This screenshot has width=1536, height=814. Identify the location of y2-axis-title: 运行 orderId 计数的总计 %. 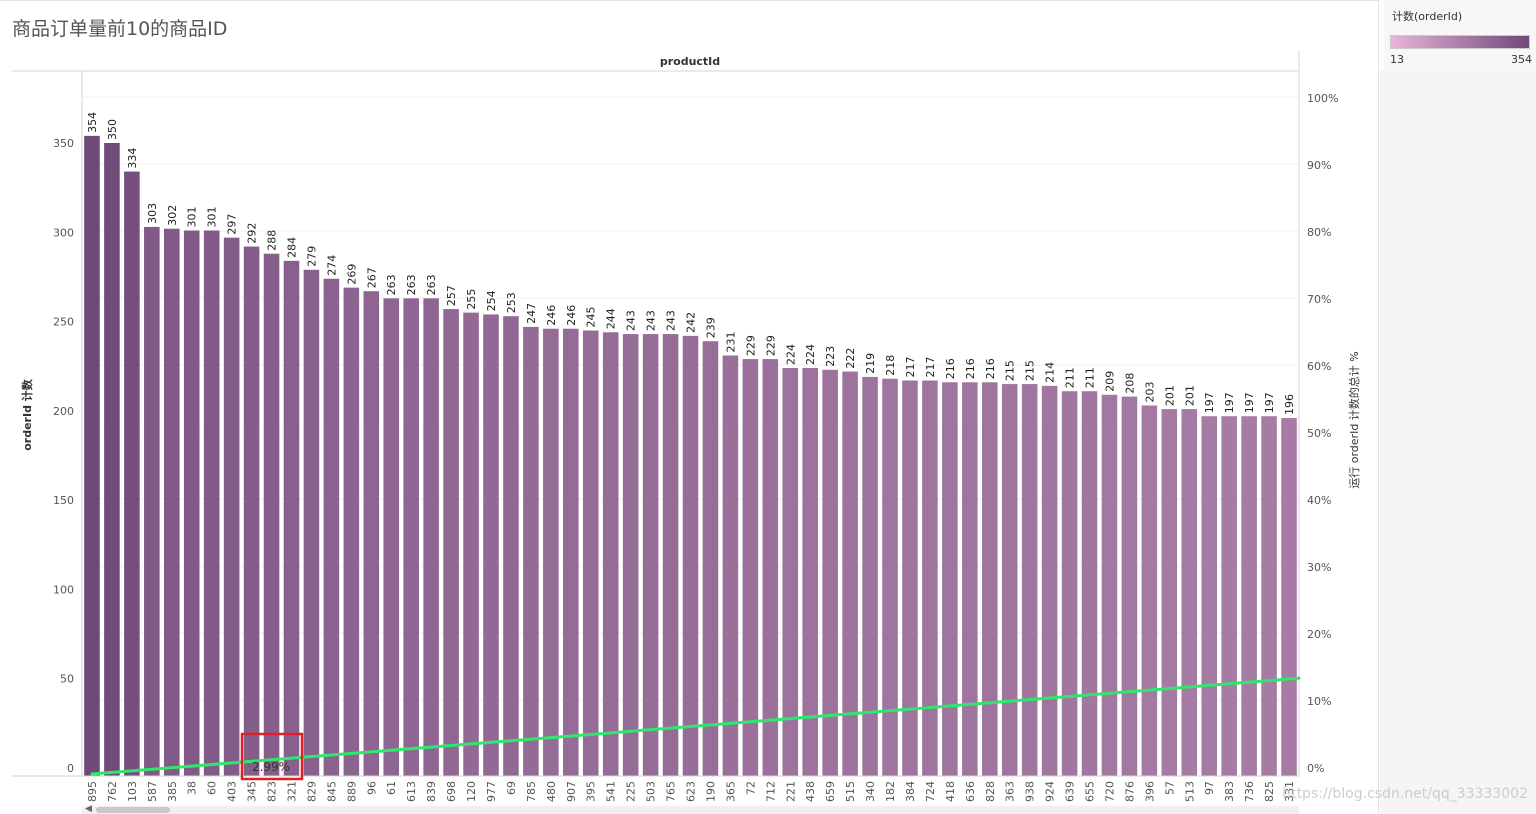
(1354, 420).